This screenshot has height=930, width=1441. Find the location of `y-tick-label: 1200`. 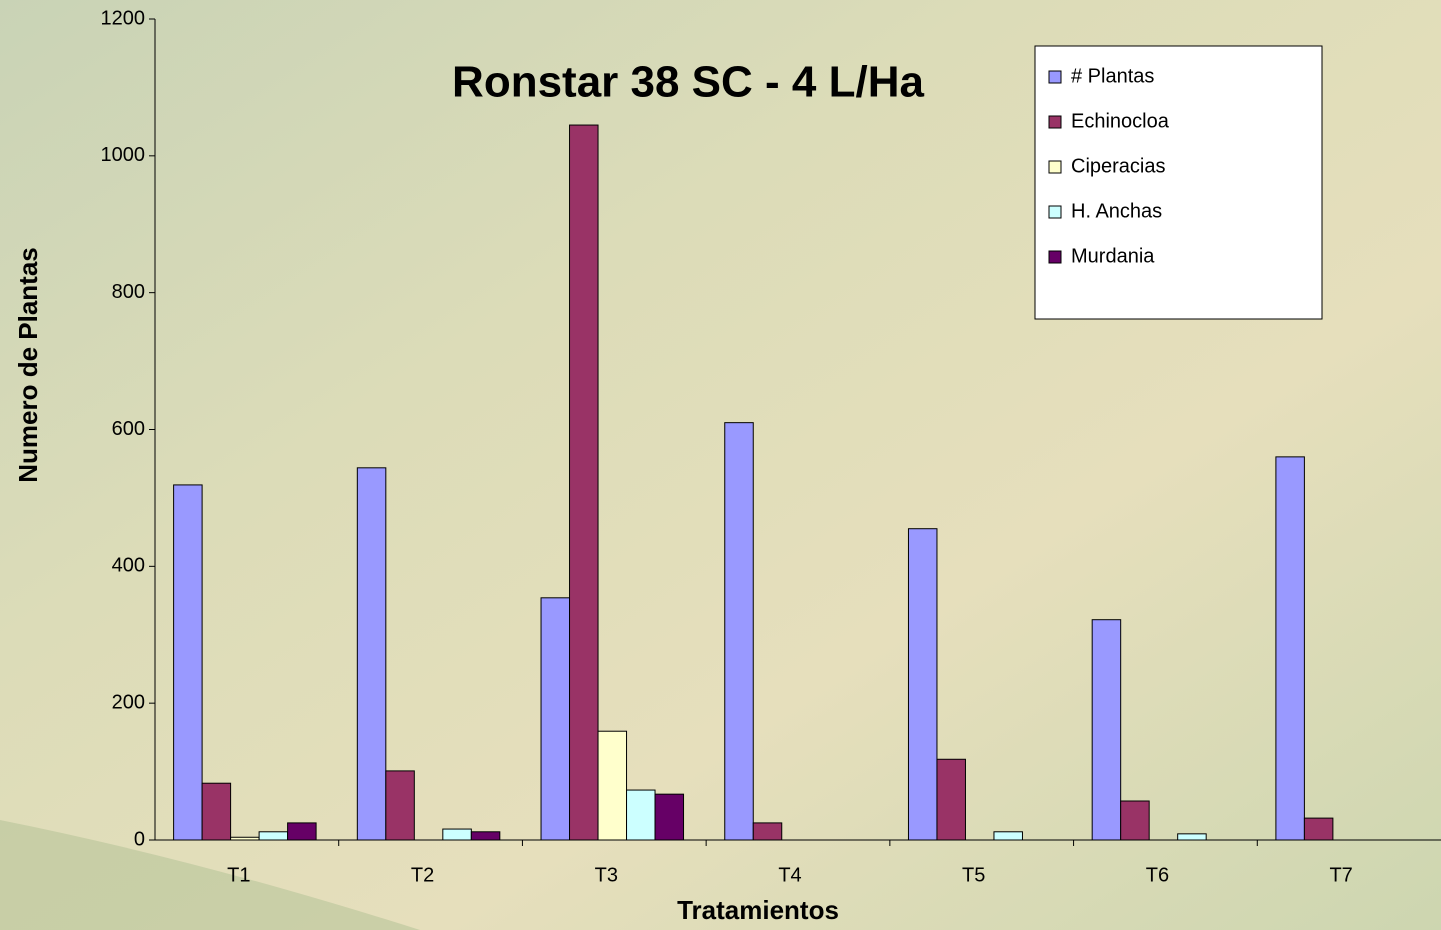

y-tick-label: 1200 is located at coordinates (123, 18).